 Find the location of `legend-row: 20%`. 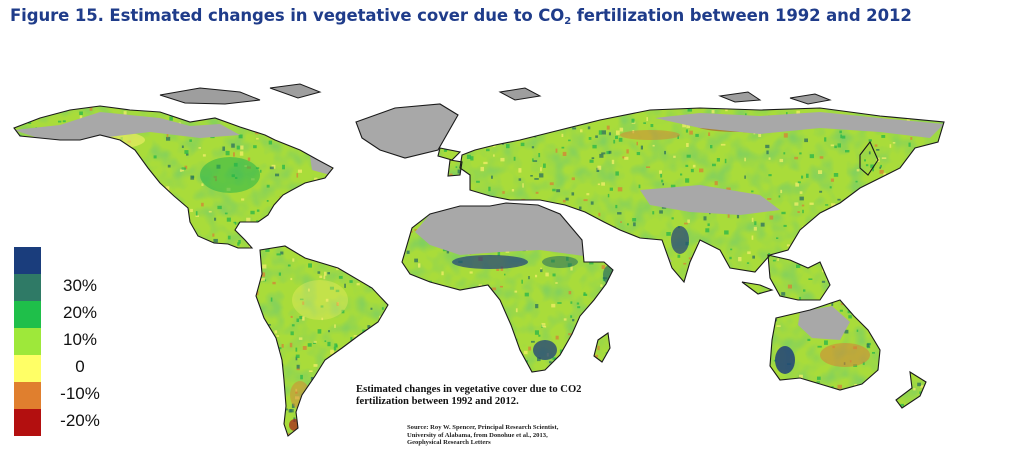

legend-row: 20% is located at coordinates (69, 314).